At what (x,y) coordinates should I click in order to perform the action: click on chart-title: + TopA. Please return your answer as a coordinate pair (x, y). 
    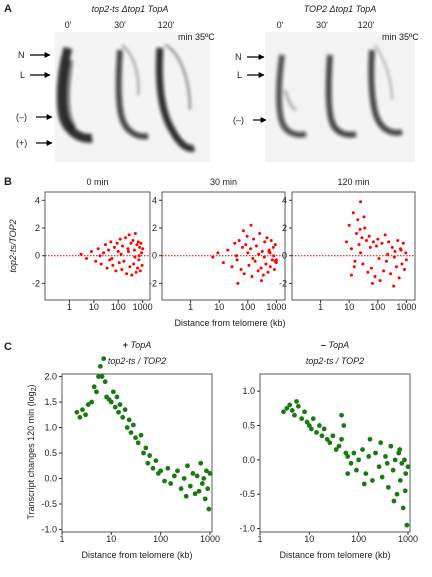
    Looking at the image, I should click on (137, 345).